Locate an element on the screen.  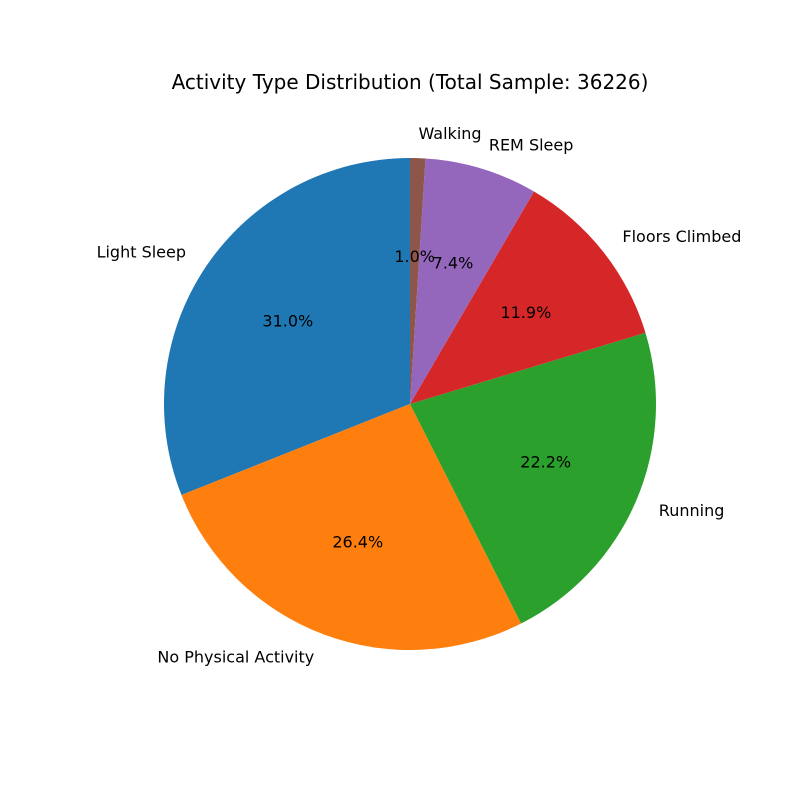
pie-slice-rem-sleep is located at coordinates (472, 281).